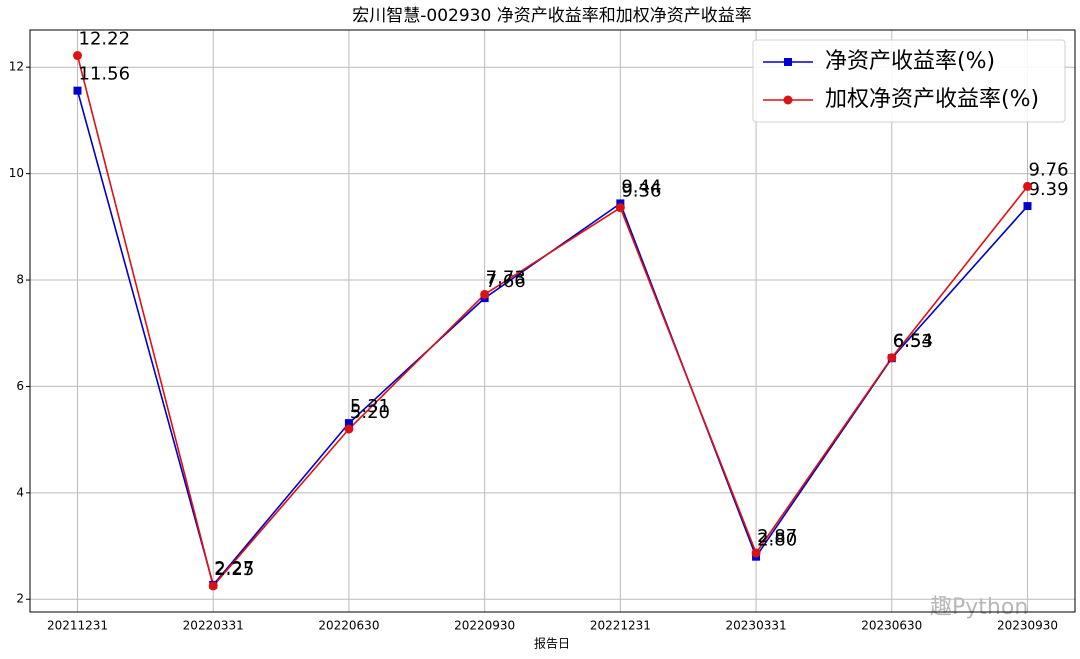 Image resolution: width=1080 pixels, height=659 pixels. Describe the element at coordinates (16, 67) in the screenshot. I see `y-tick-label: 12` at that location.